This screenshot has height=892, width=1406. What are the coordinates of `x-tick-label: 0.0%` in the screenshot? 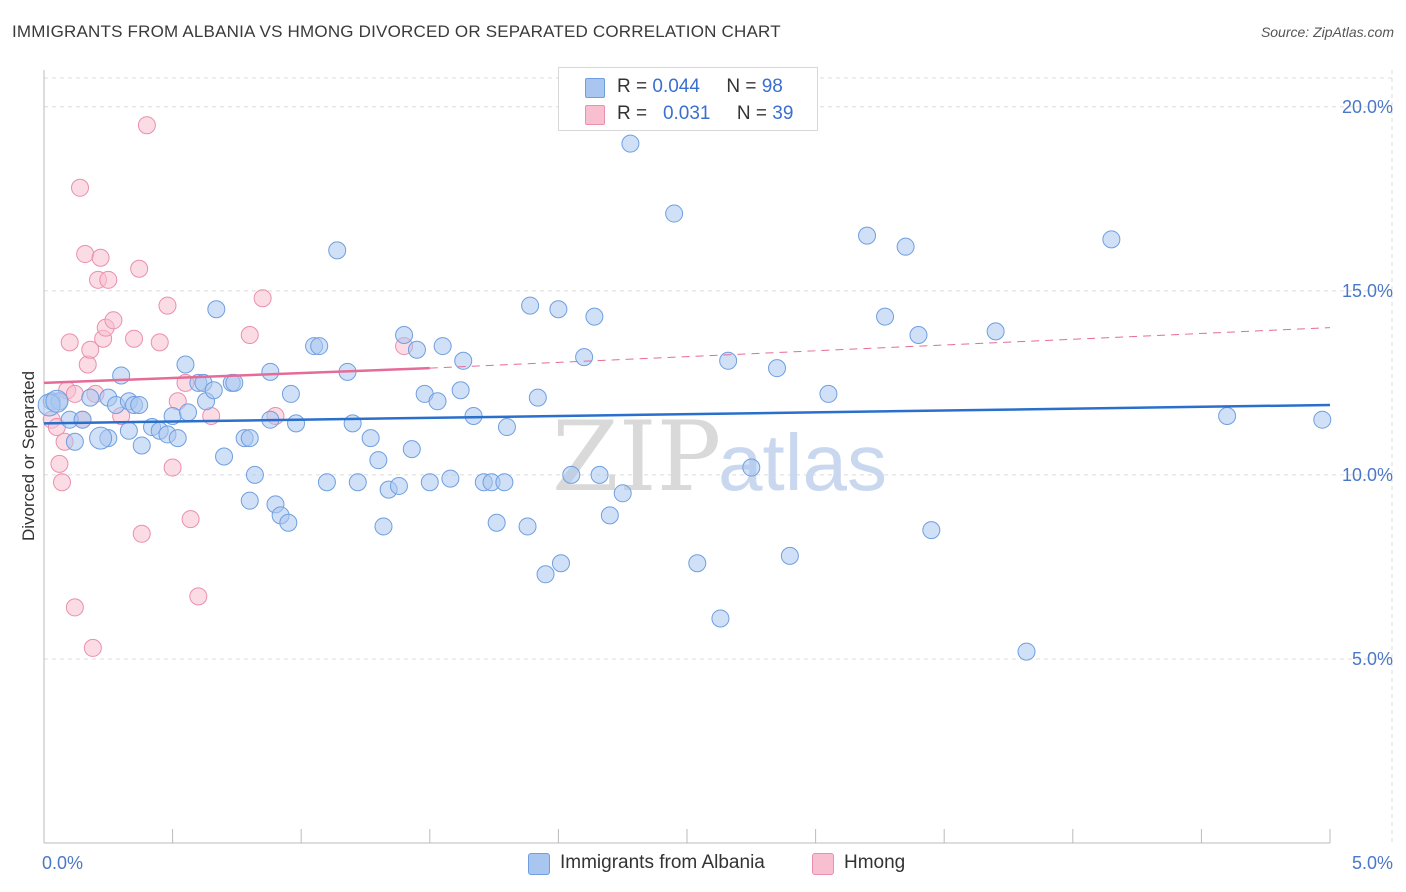 It's located at (62, 863).